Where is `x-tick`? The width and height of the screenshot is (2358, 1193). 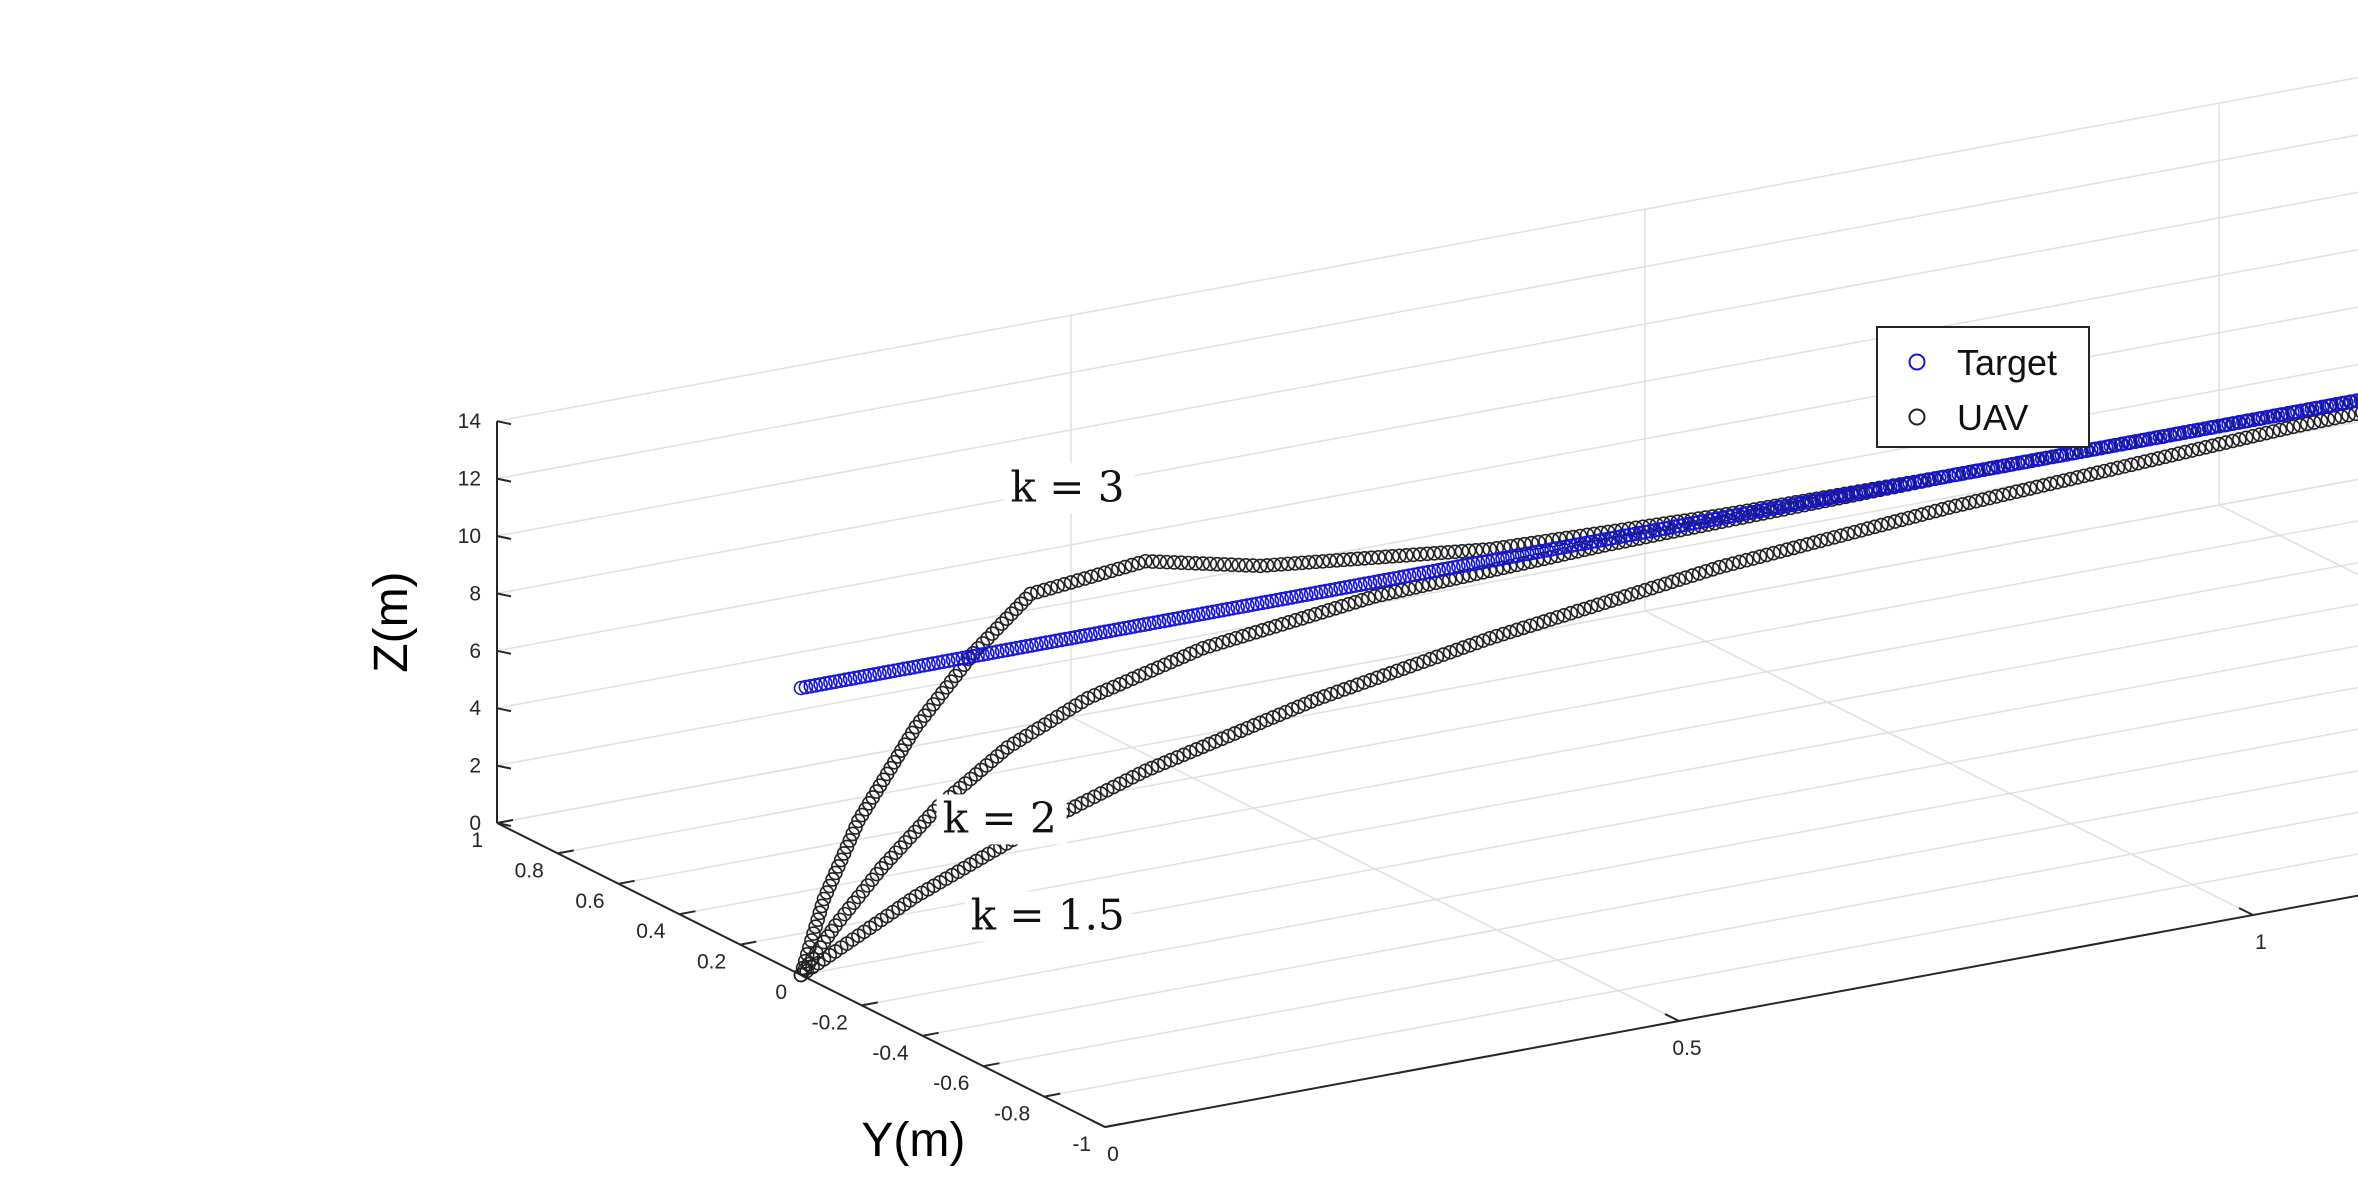 x-tick is located at coordinates (2246, 911).